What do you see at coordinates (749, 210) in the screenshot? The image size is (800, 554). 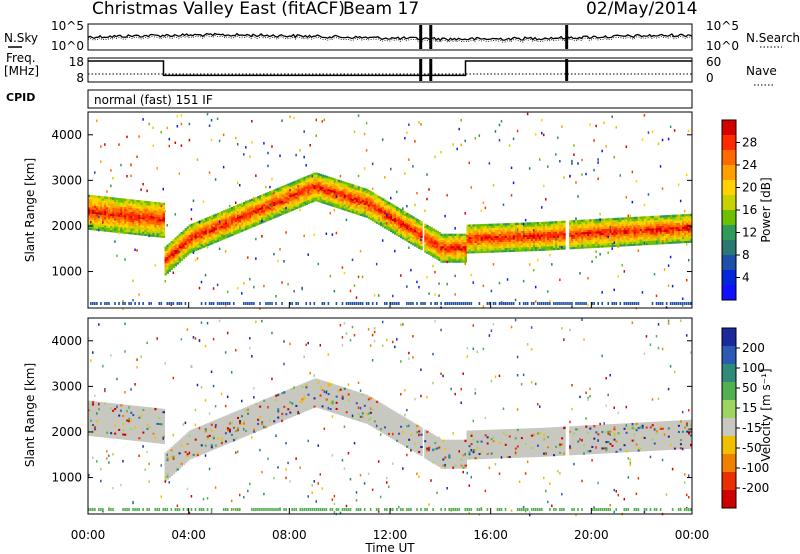 I see `power-colorbar-tick: 16` at bounding box center [749, 210].